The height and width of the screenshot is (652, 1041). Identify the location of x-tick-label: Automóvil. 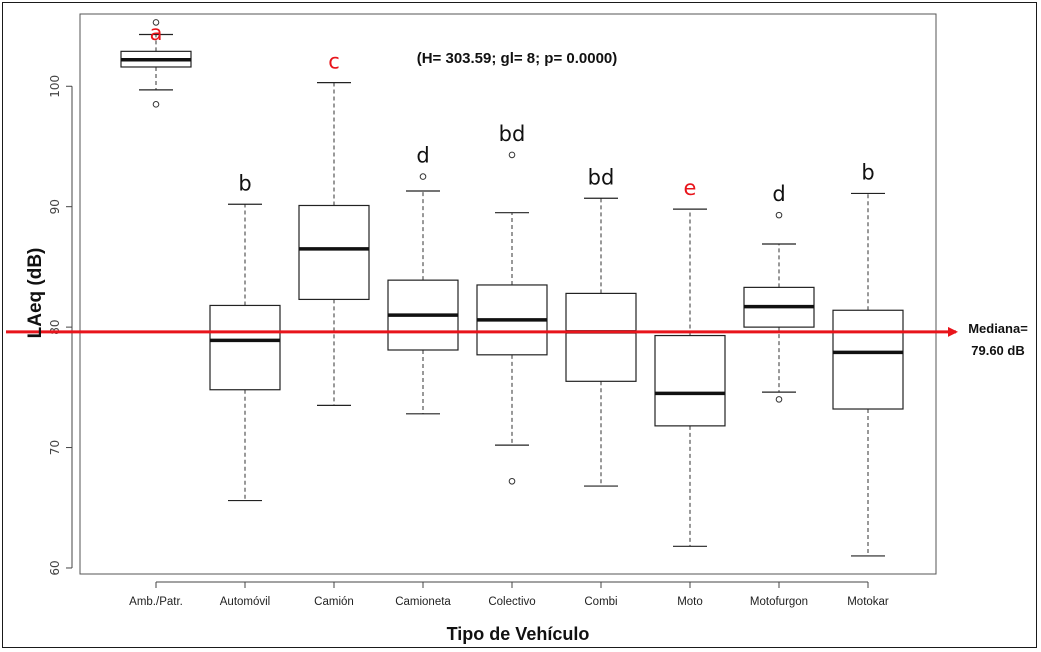
(245, 602).